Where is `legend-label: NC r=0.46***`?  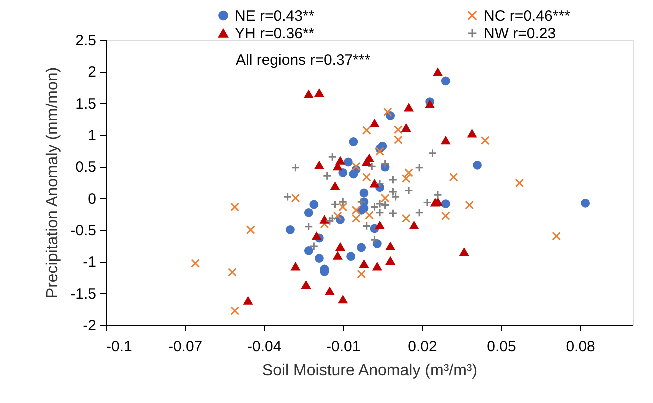
legend-label: NC r=0.46*** is located at coordinates (527, 16).